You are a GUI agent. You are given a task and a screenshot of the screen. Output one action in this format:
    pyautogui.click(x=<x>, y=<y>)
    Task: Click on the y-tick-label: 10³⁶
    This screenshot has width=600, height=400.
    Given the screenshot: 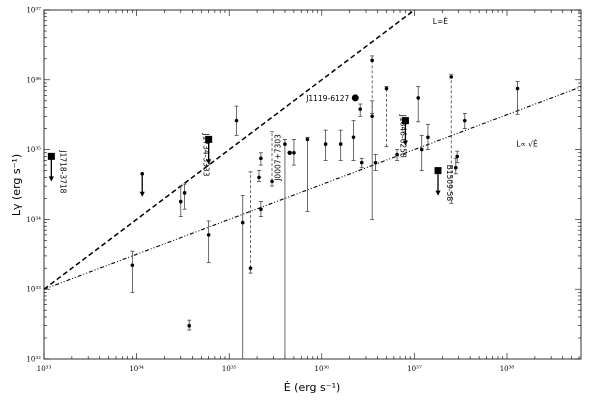 What is the action you would take?
    pyautogui.click(x=33, y=80)
    